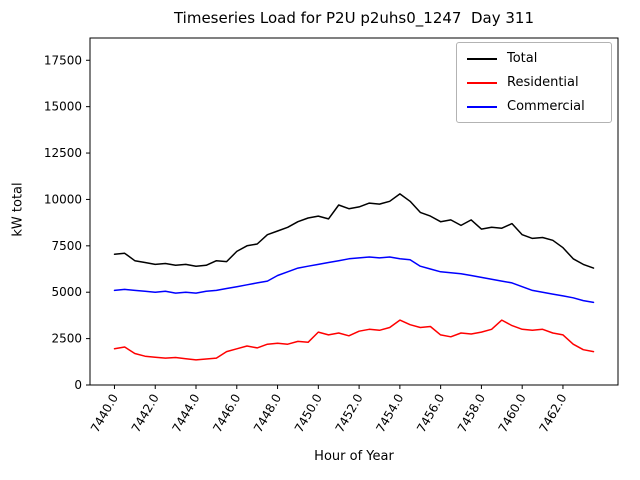 This screenshot has height=480, width=640. I want to click on x-tick-label: 7456.0, so click(430, 413).